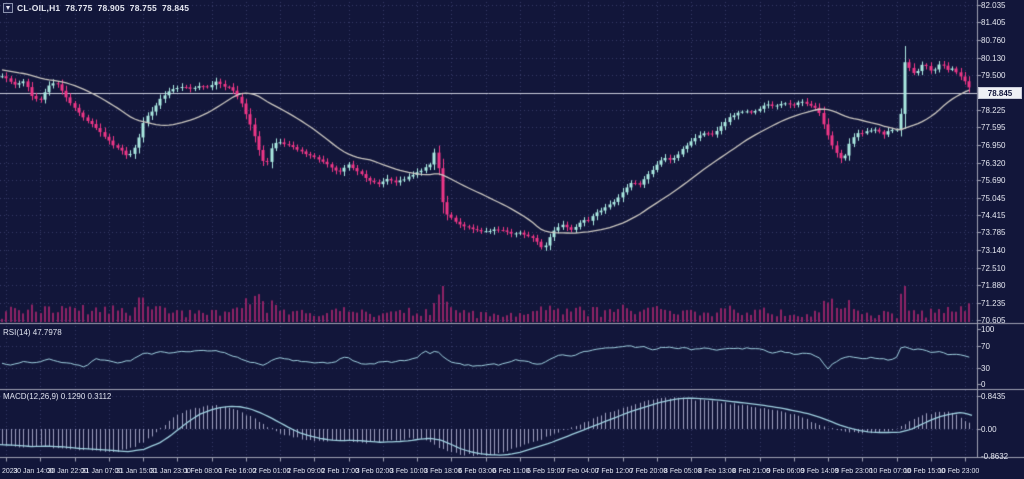 The image size is (1024, 479). What do you see at coordinates (959, 471) in the screenshot?
I see `time-axis-label: 10 Feb 23:00` at bounding box center [959, 471].